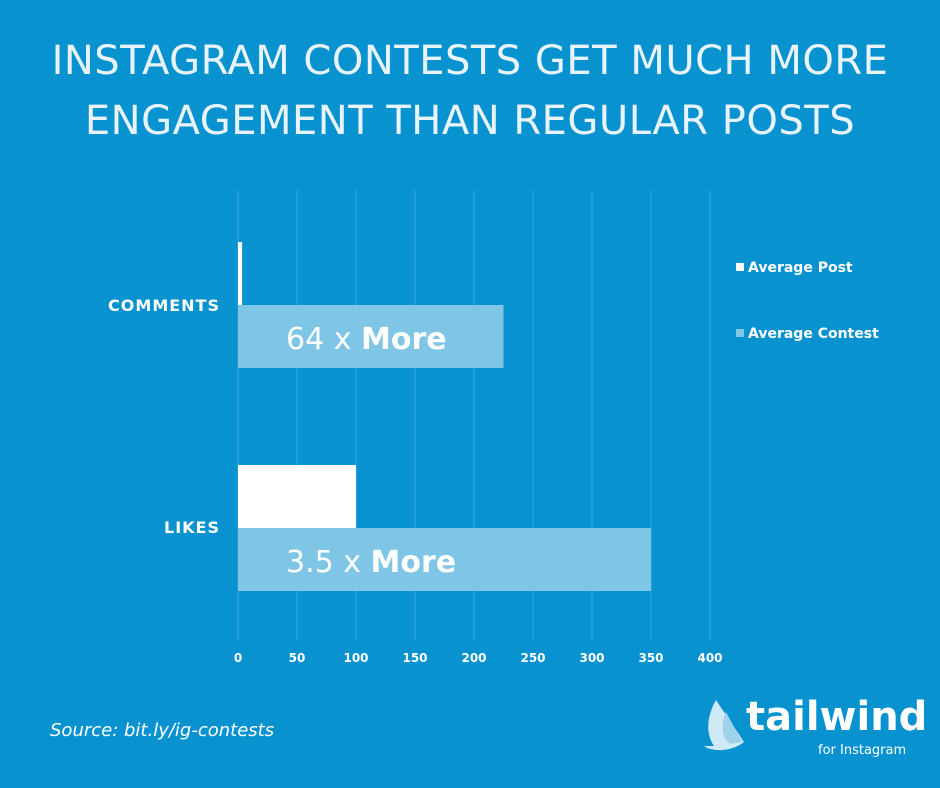 The height and width of the screenshot is (788, 940). I want to click on x-tick-label: 0, so click(238, 658).